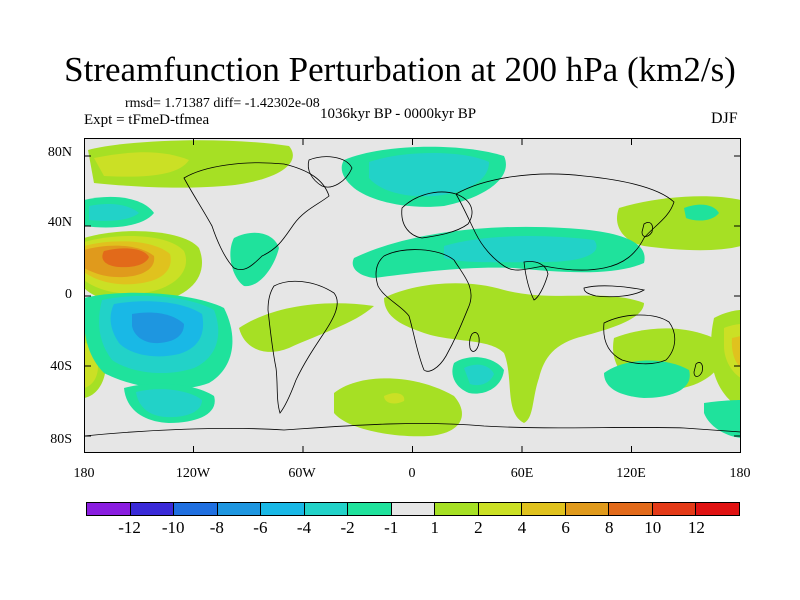 The width and height of the screenshot is (800, 600). I want to click on coast-india, so click(536, 281).